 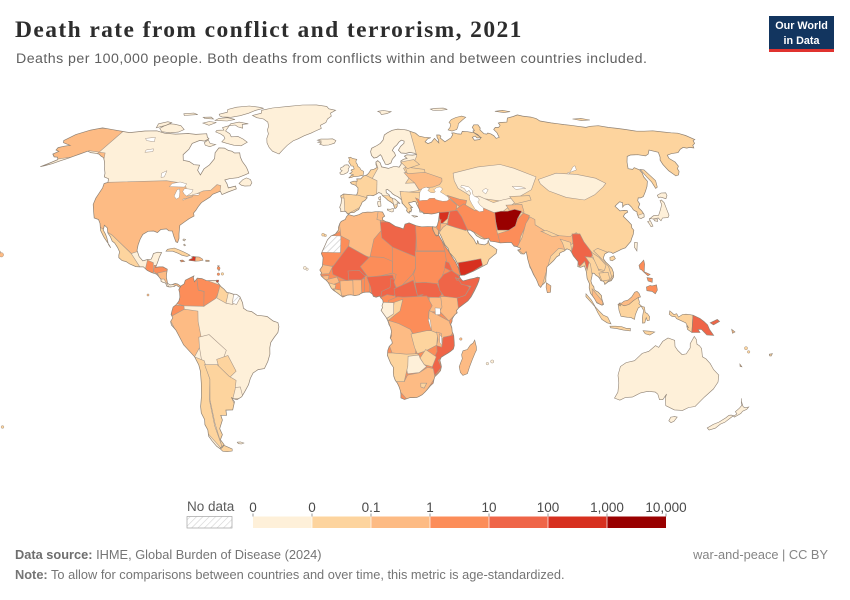 I want to click on svg-text: 1,000, so click(x=607, y=507).